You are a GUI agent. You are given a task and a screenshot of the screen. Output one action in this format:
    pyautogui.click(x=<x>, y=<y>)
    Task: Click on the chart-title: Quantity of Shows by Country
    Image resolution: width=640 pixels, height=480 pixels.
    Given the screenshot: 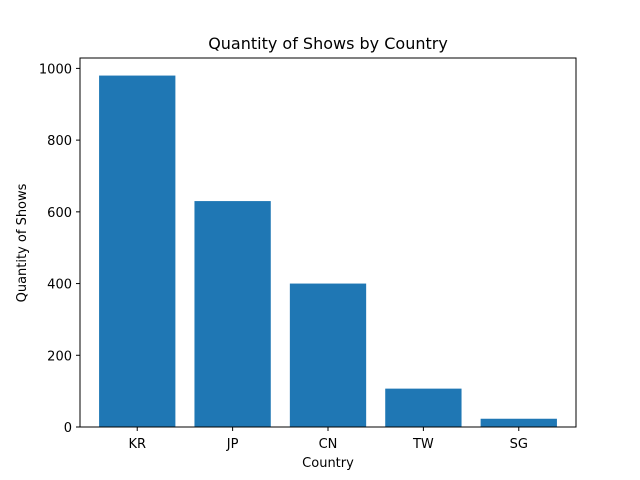 What is the action you would take?
    pyautogui.click(x=328, y=43)
    